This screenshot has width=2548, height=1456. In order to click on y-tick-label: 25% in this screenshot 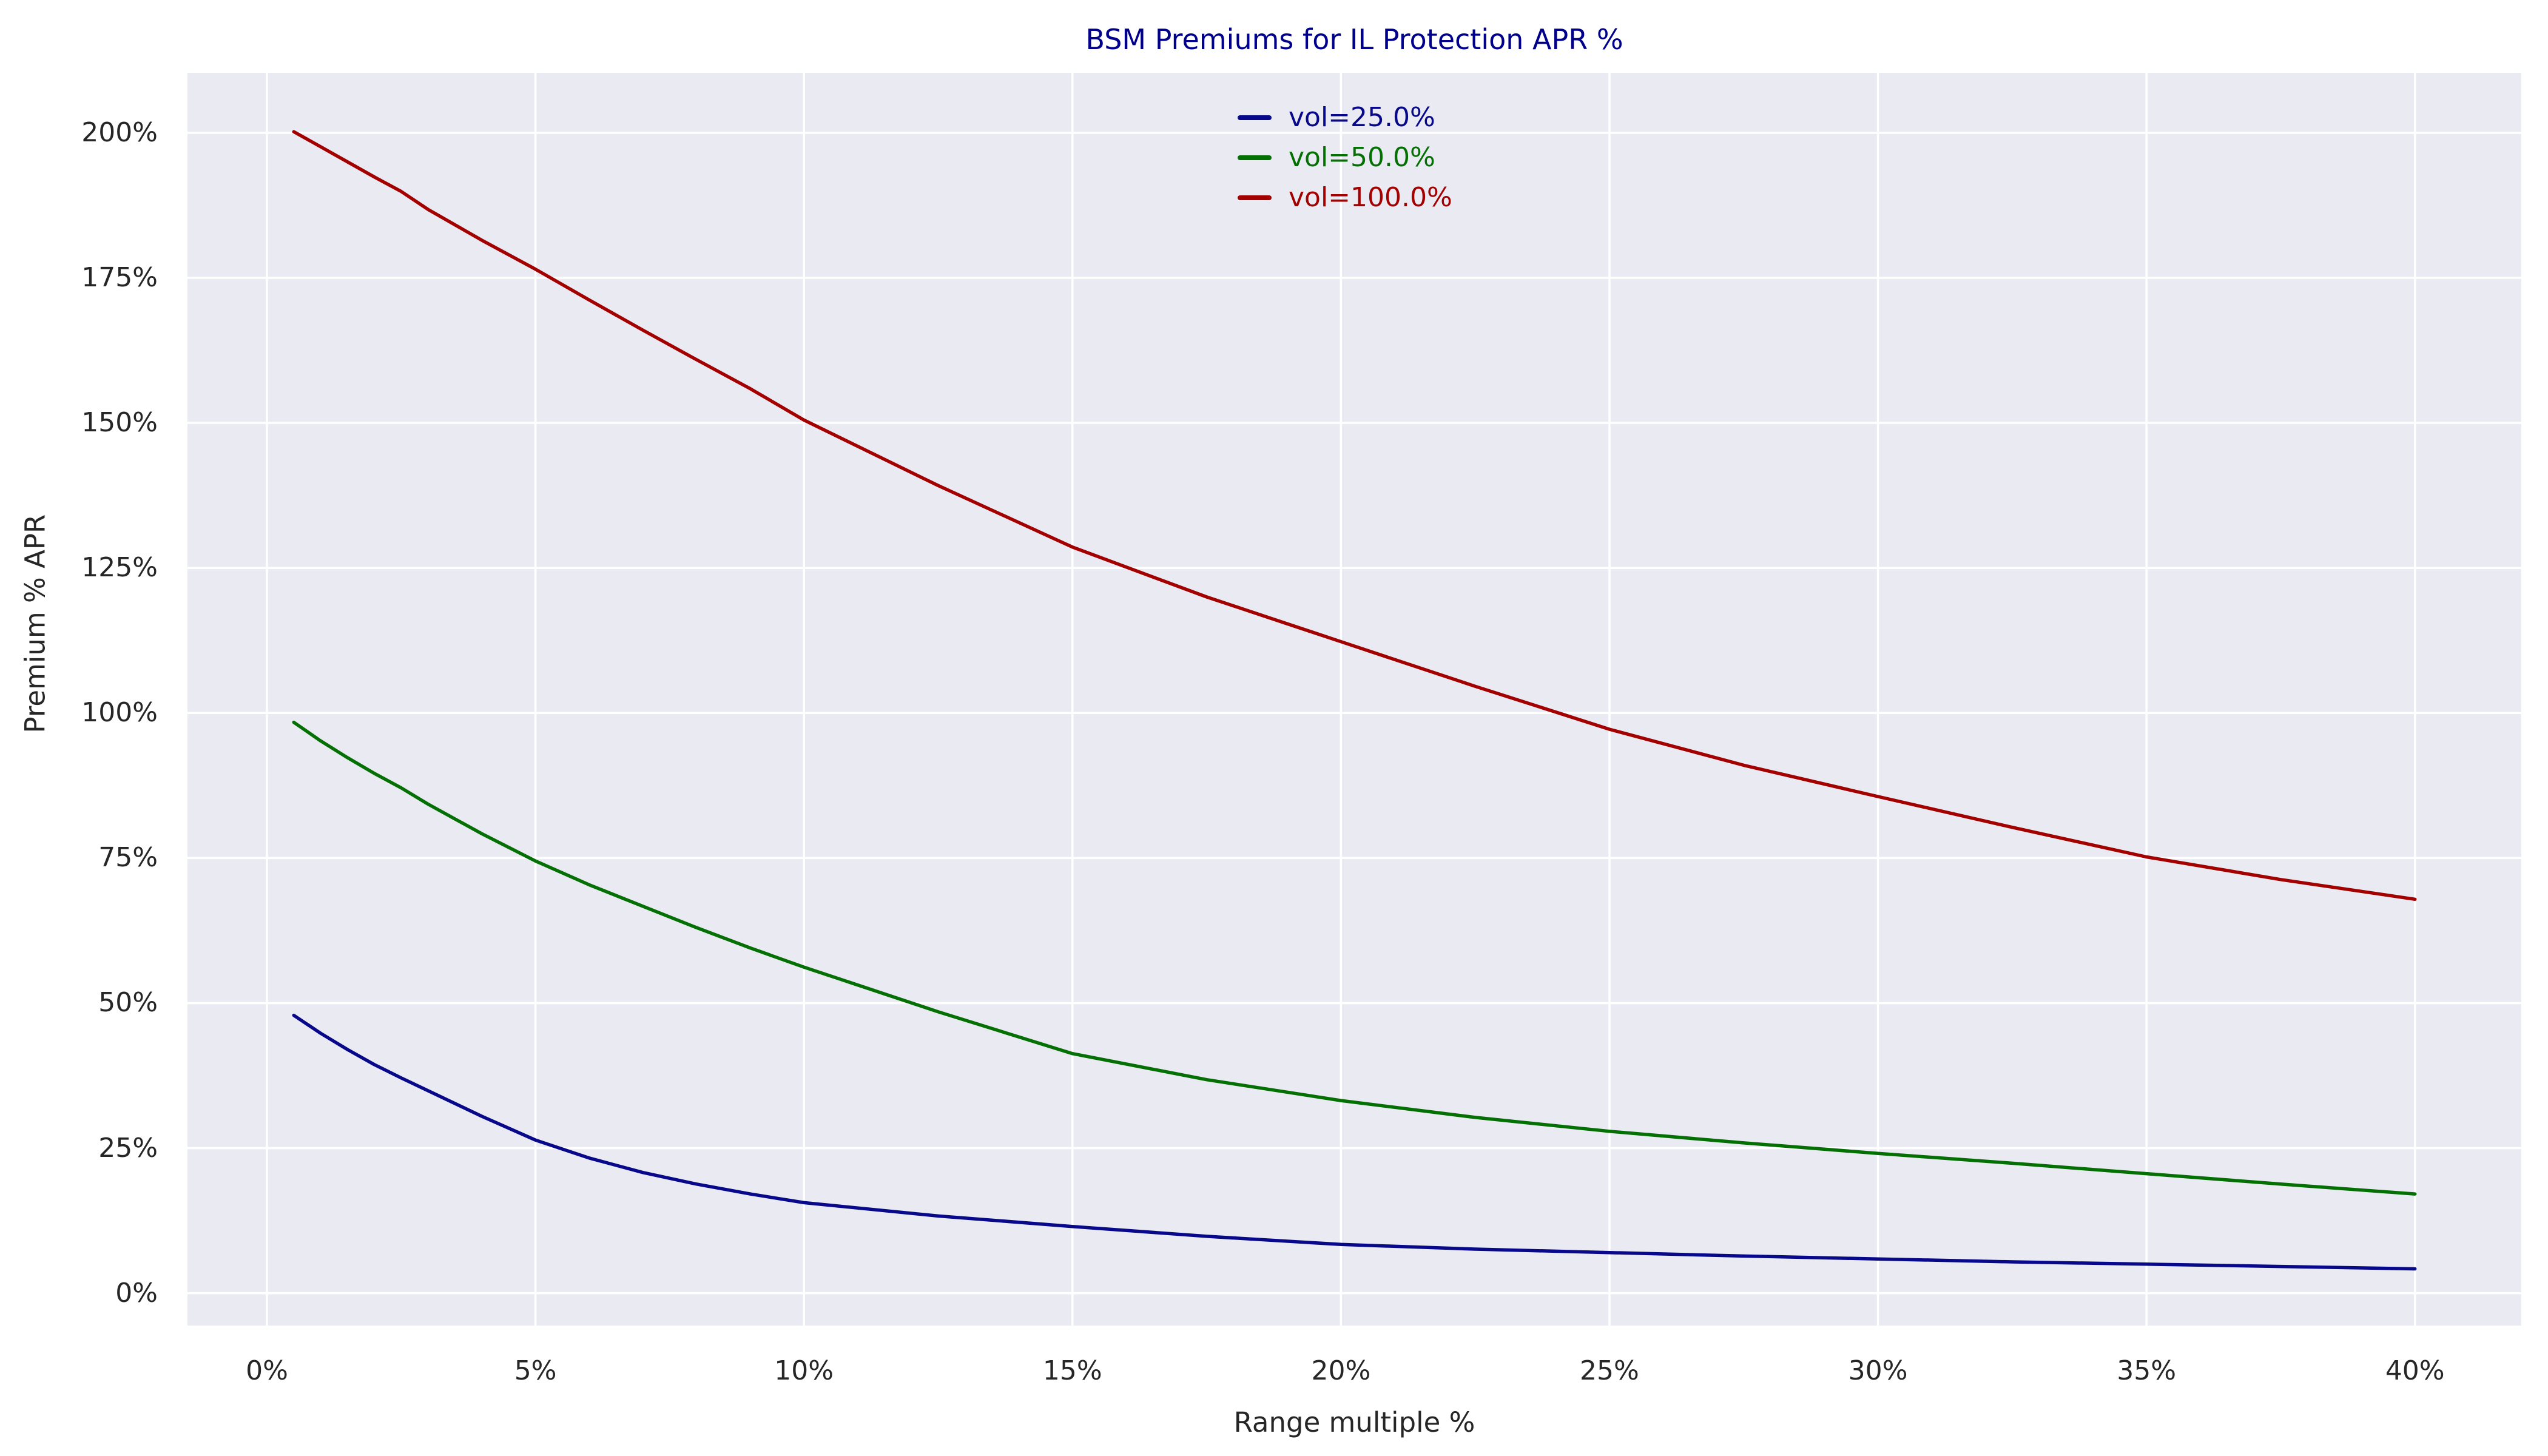, I will do `click(128, 1148)`.